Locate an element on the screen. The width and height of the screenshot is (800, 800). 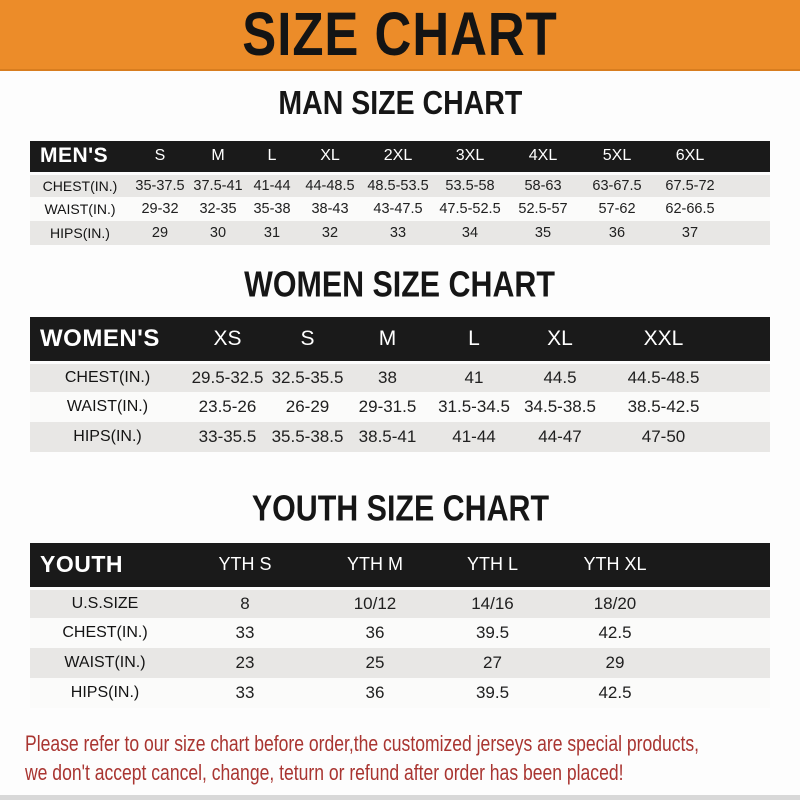
table-row: U.S.SIZE 8 10/12 14/16 18/20 is located at coordinates (400, 602).